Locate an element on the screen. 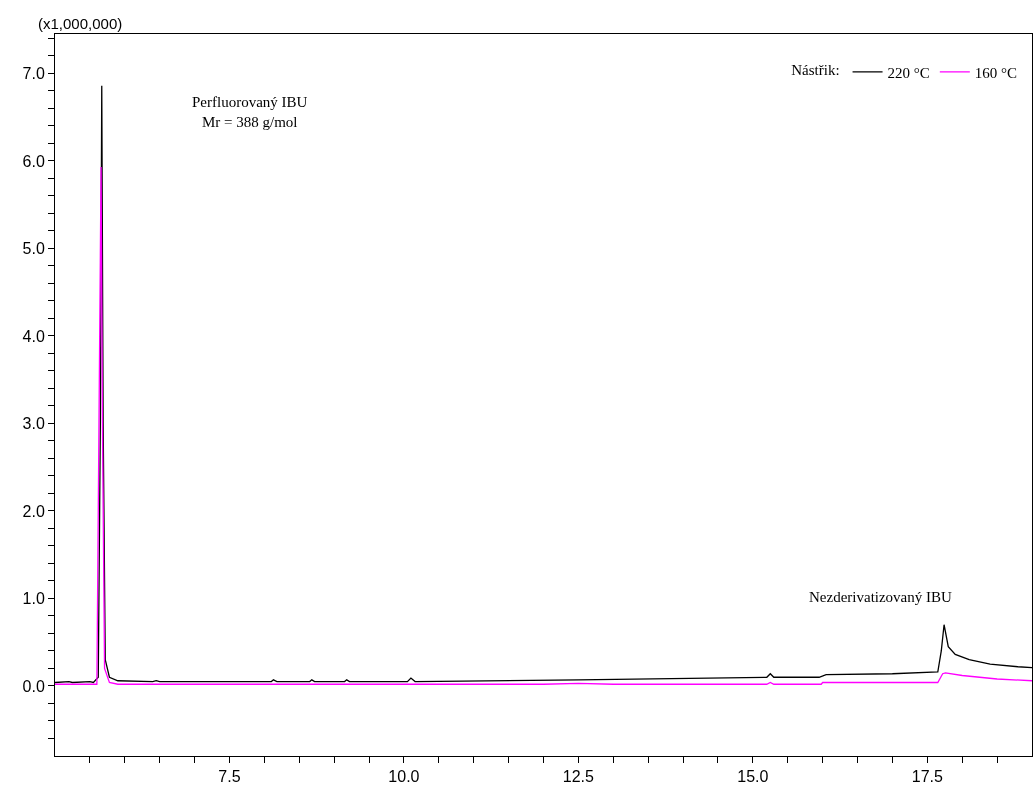  y-tick-label: 2.0 is located at coordinates (33, 511).